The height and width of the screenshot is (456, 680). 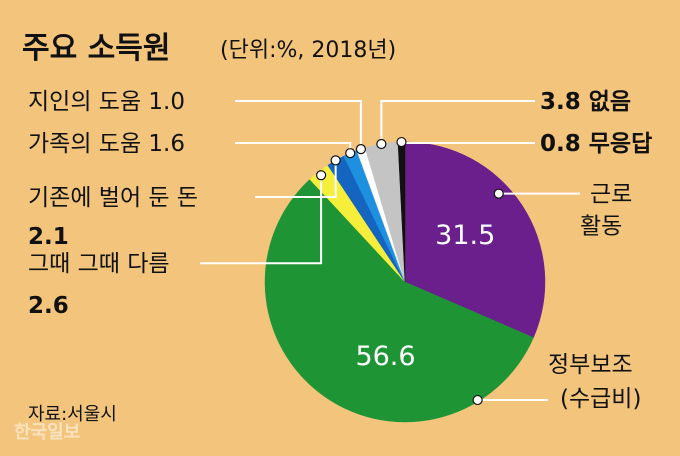 What do you see at coordinates (106, 144) in the screenshot?
I see `slice-label: 가족의 도움 1.6` at bounding box center [106, 144].